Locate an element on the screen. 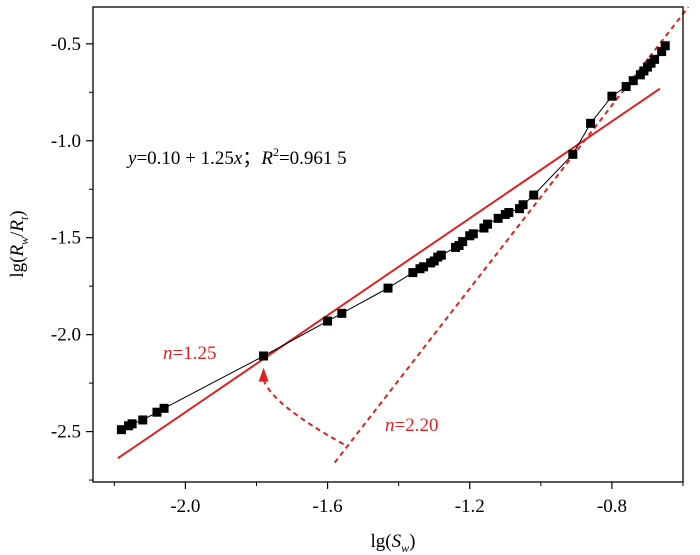  y-tick-labels: -2.5 -2.0 -1.5 -1.0 -0.5 is located at coordinates (66, 238).